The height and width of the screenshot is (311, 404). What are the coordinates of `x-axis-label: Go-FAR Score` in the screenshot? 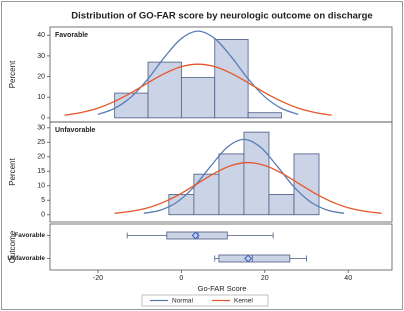 It's located at (222, 288).